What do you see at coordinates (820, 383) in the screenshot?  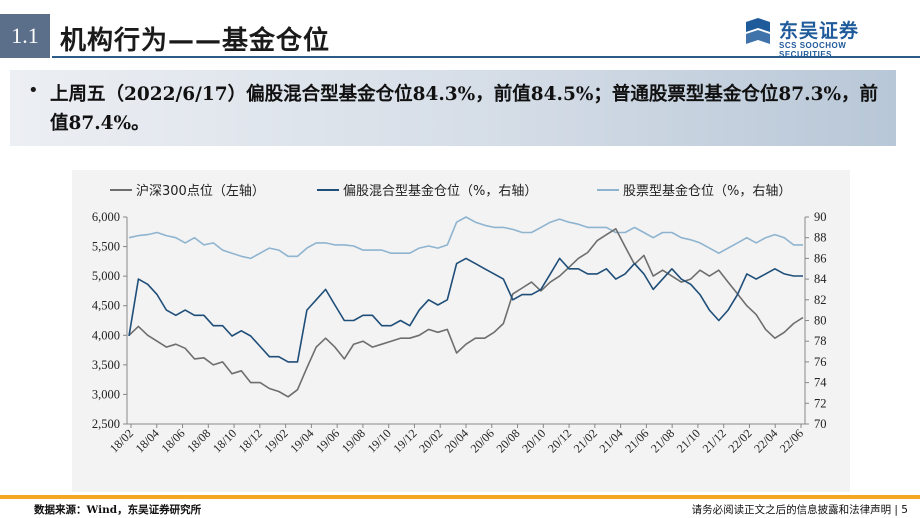 I see `right-axis-tick-label: 74` at bounding box center [820, 383].